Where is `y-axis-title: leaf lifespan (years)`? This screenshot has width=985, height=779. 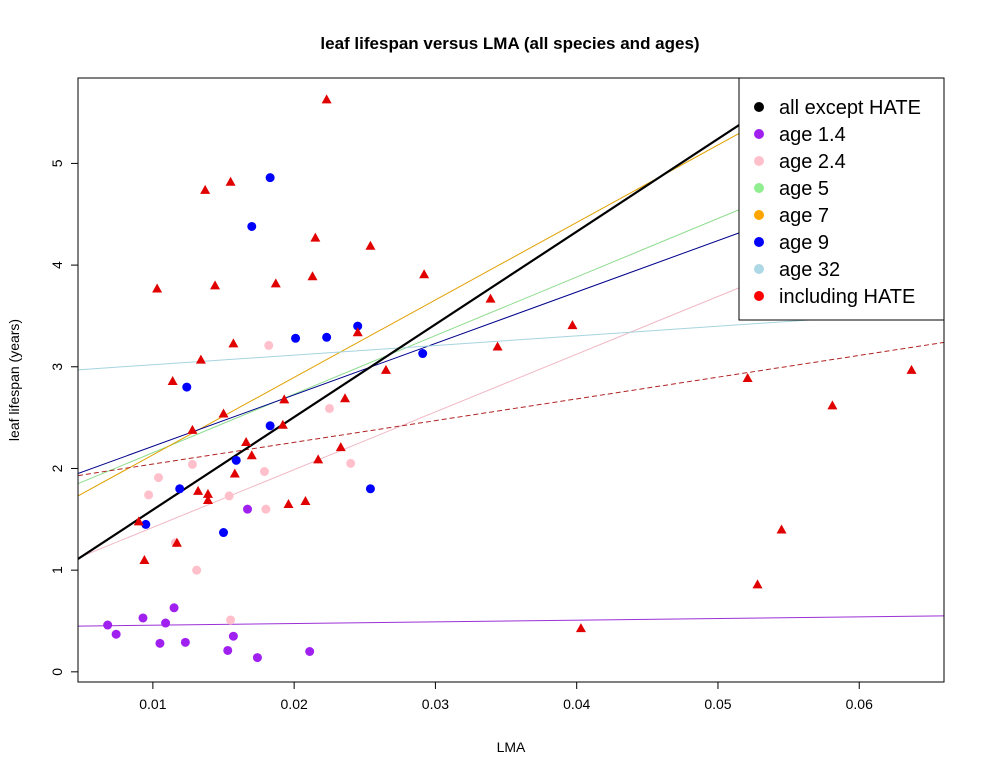
y-axis-title: leaf lifespan (years) is located at coordinates (14, 380).